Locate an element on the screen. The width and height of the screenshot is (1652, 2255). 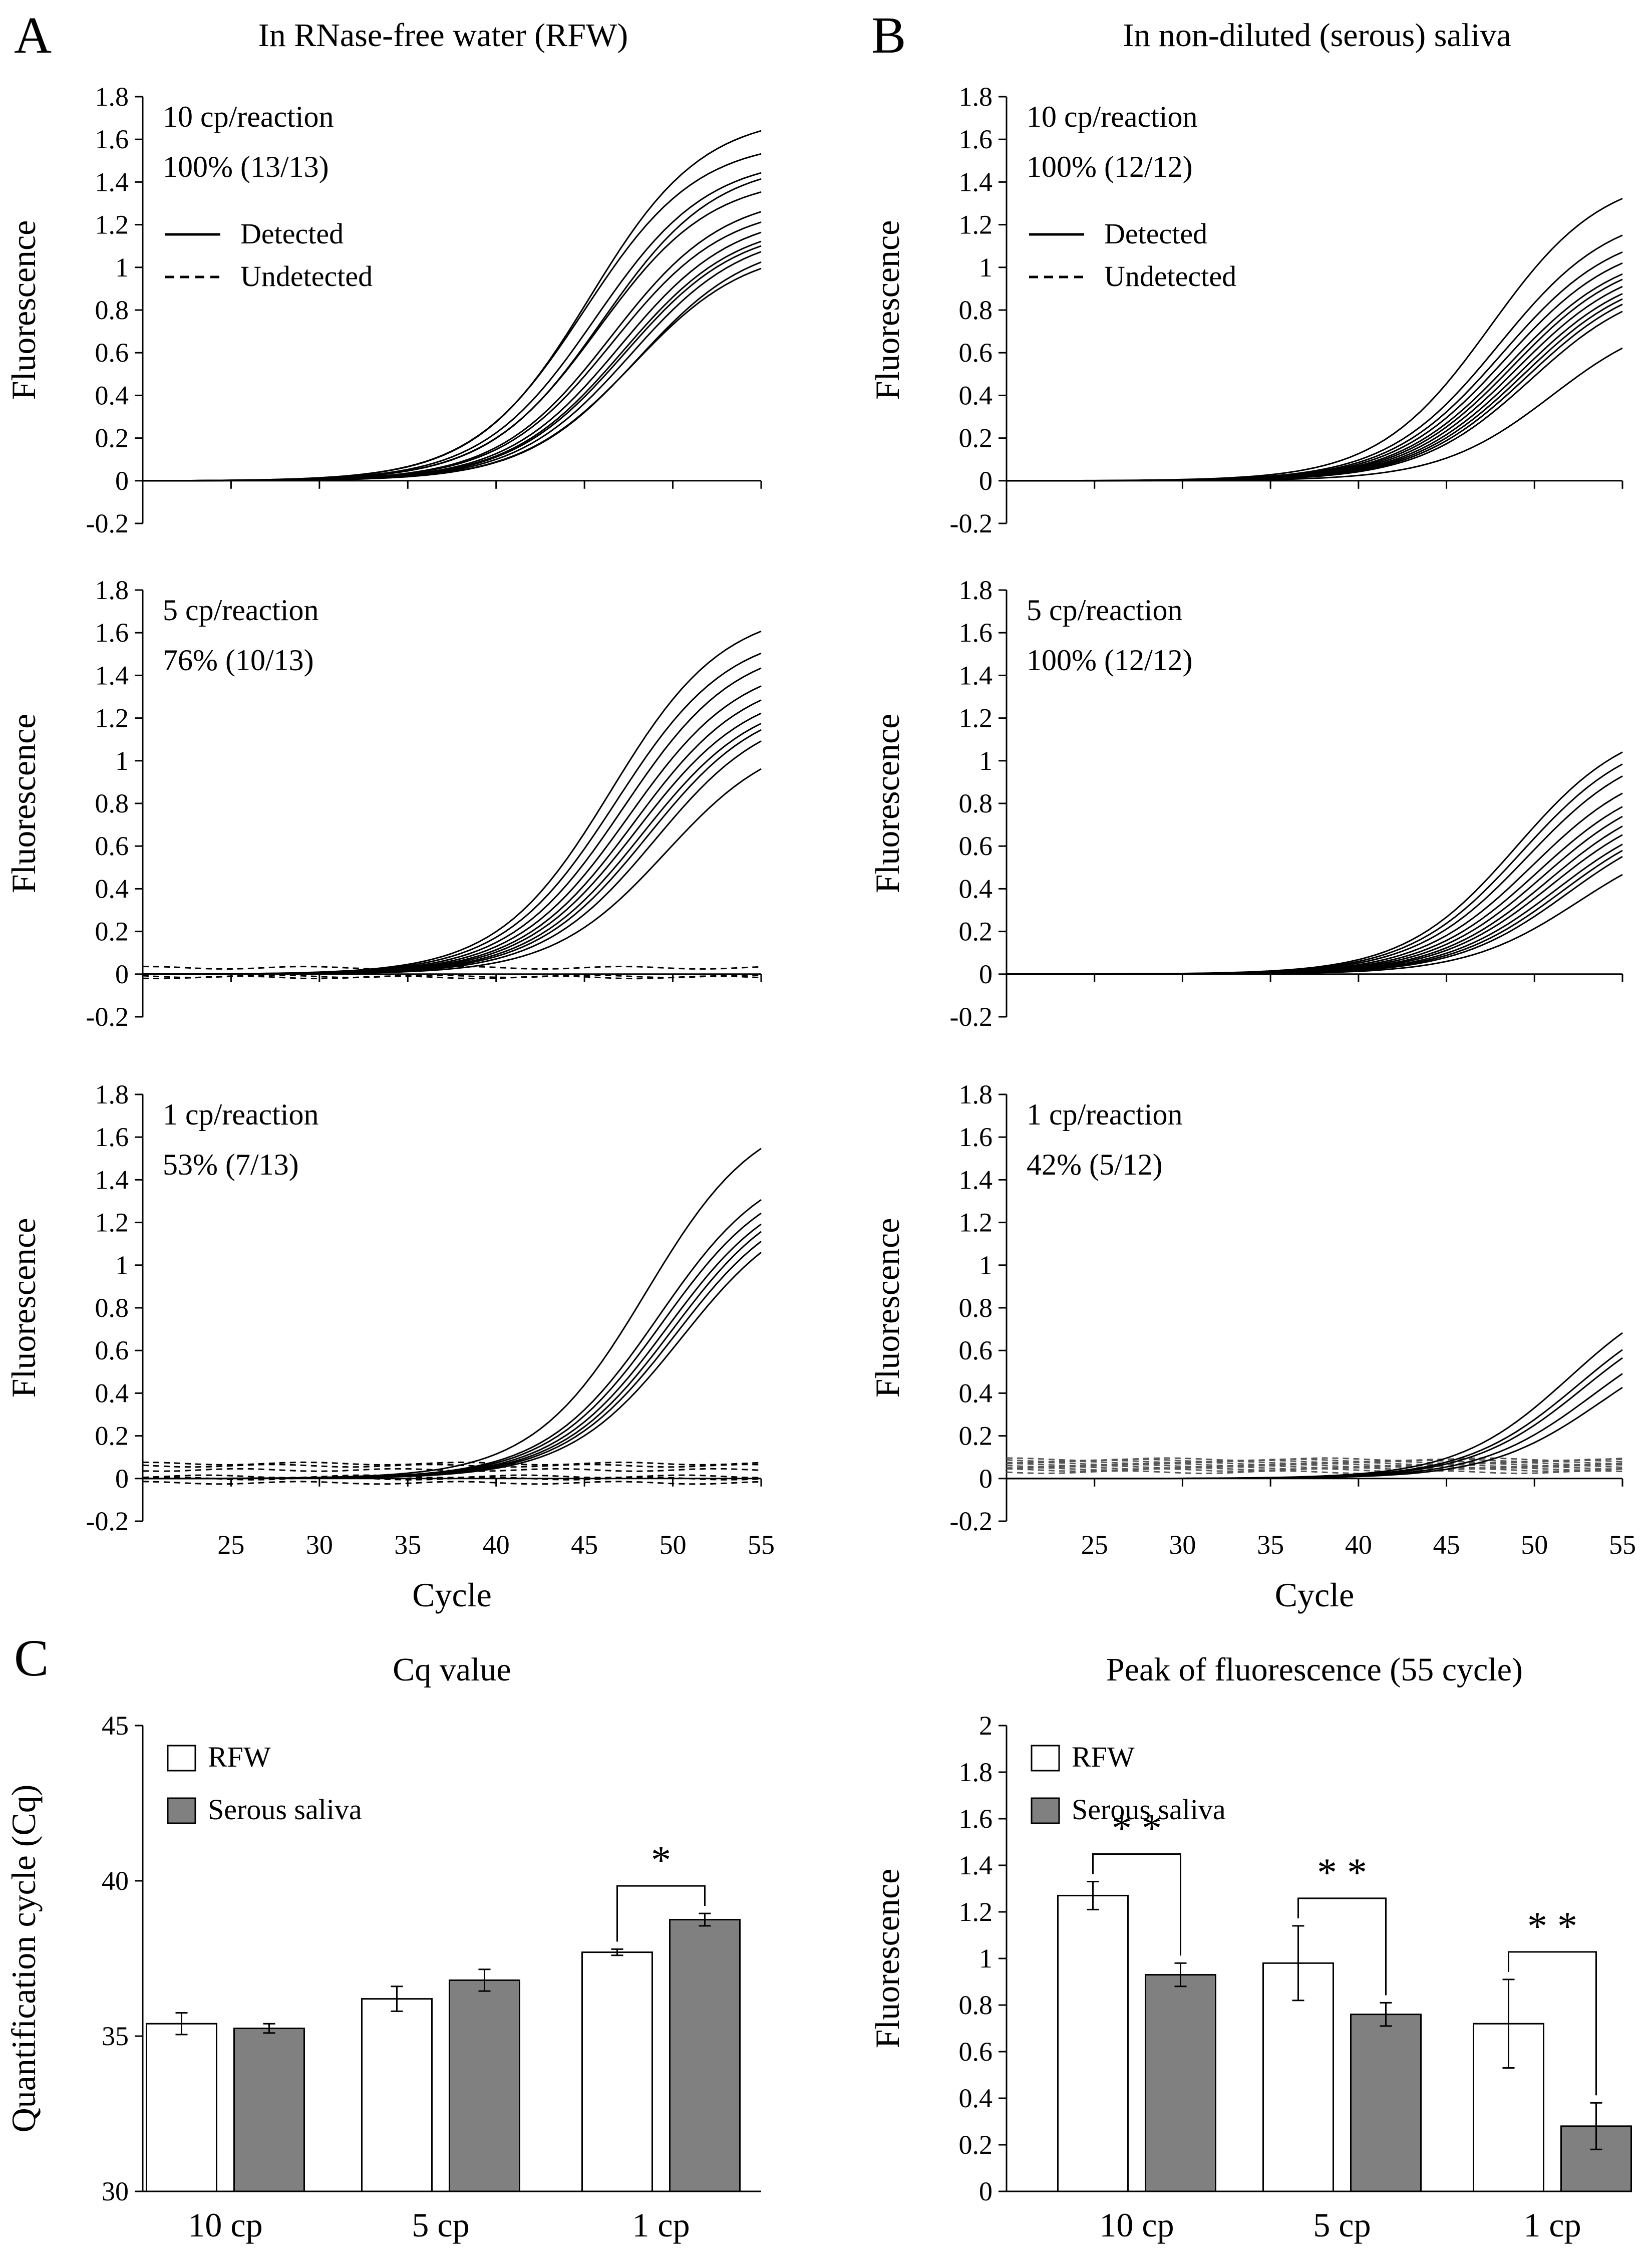
legend-undetected-label: Undetected is located at coordinates (306, 276).